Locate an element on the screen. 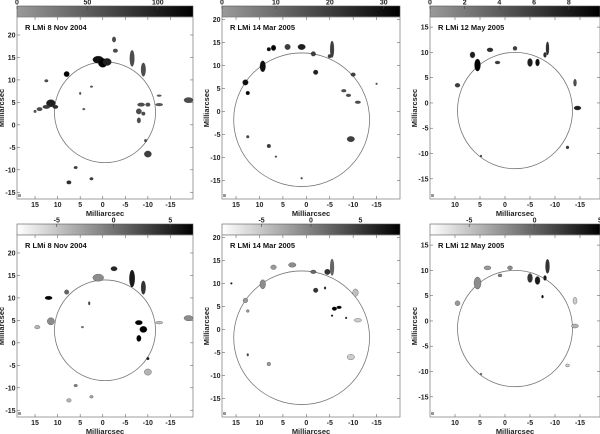 The image size is (600, 434). colorbar-tick-label: 10 is located at coordinates (276, 3).